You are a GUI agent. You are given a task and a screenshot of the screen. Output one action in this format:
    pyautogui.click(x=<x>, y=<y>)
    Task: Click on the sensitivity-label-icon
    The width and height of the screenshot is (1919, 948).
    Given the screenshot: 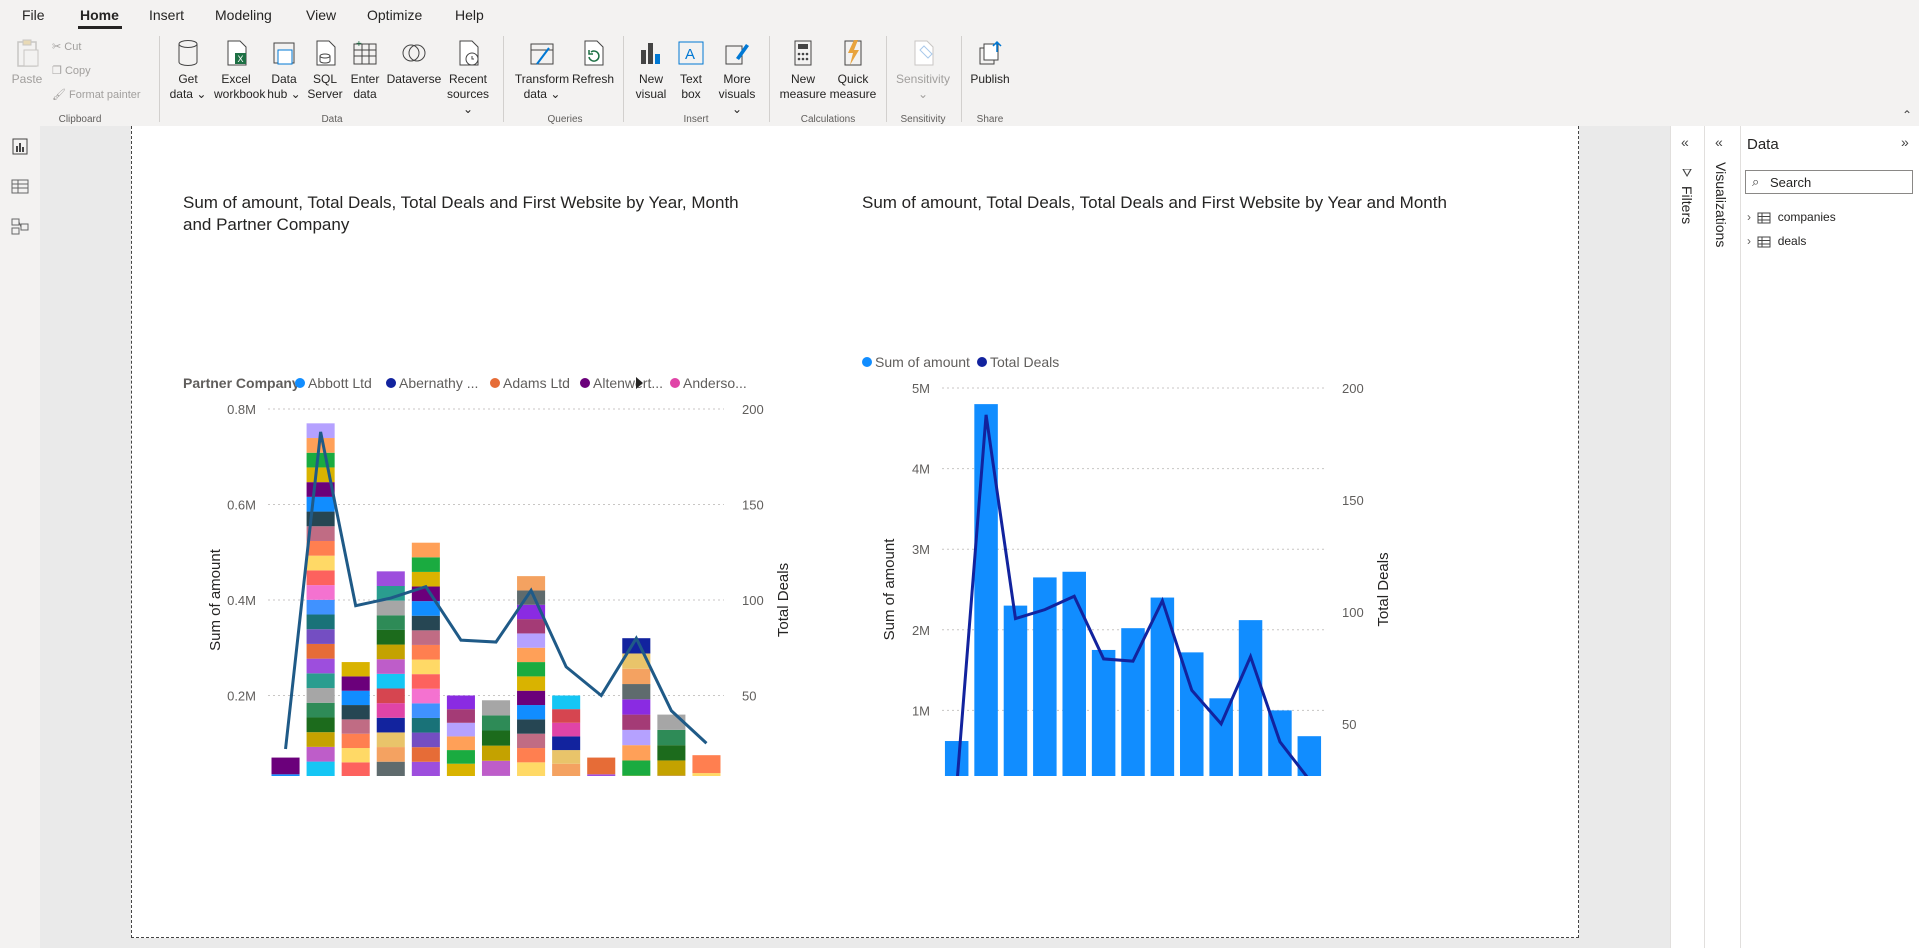 What is the action you would take?
    pyautogui.click(x=923, y=53)
    